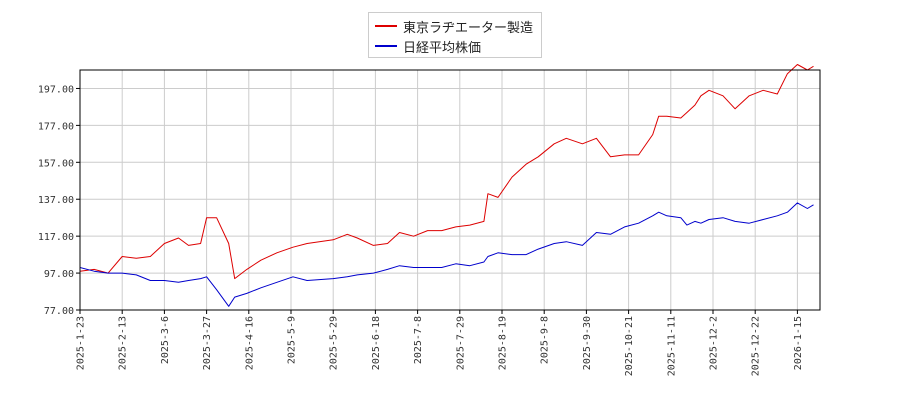  I want to click on x-tick-label: 2025-4-16, so click(249, 343).